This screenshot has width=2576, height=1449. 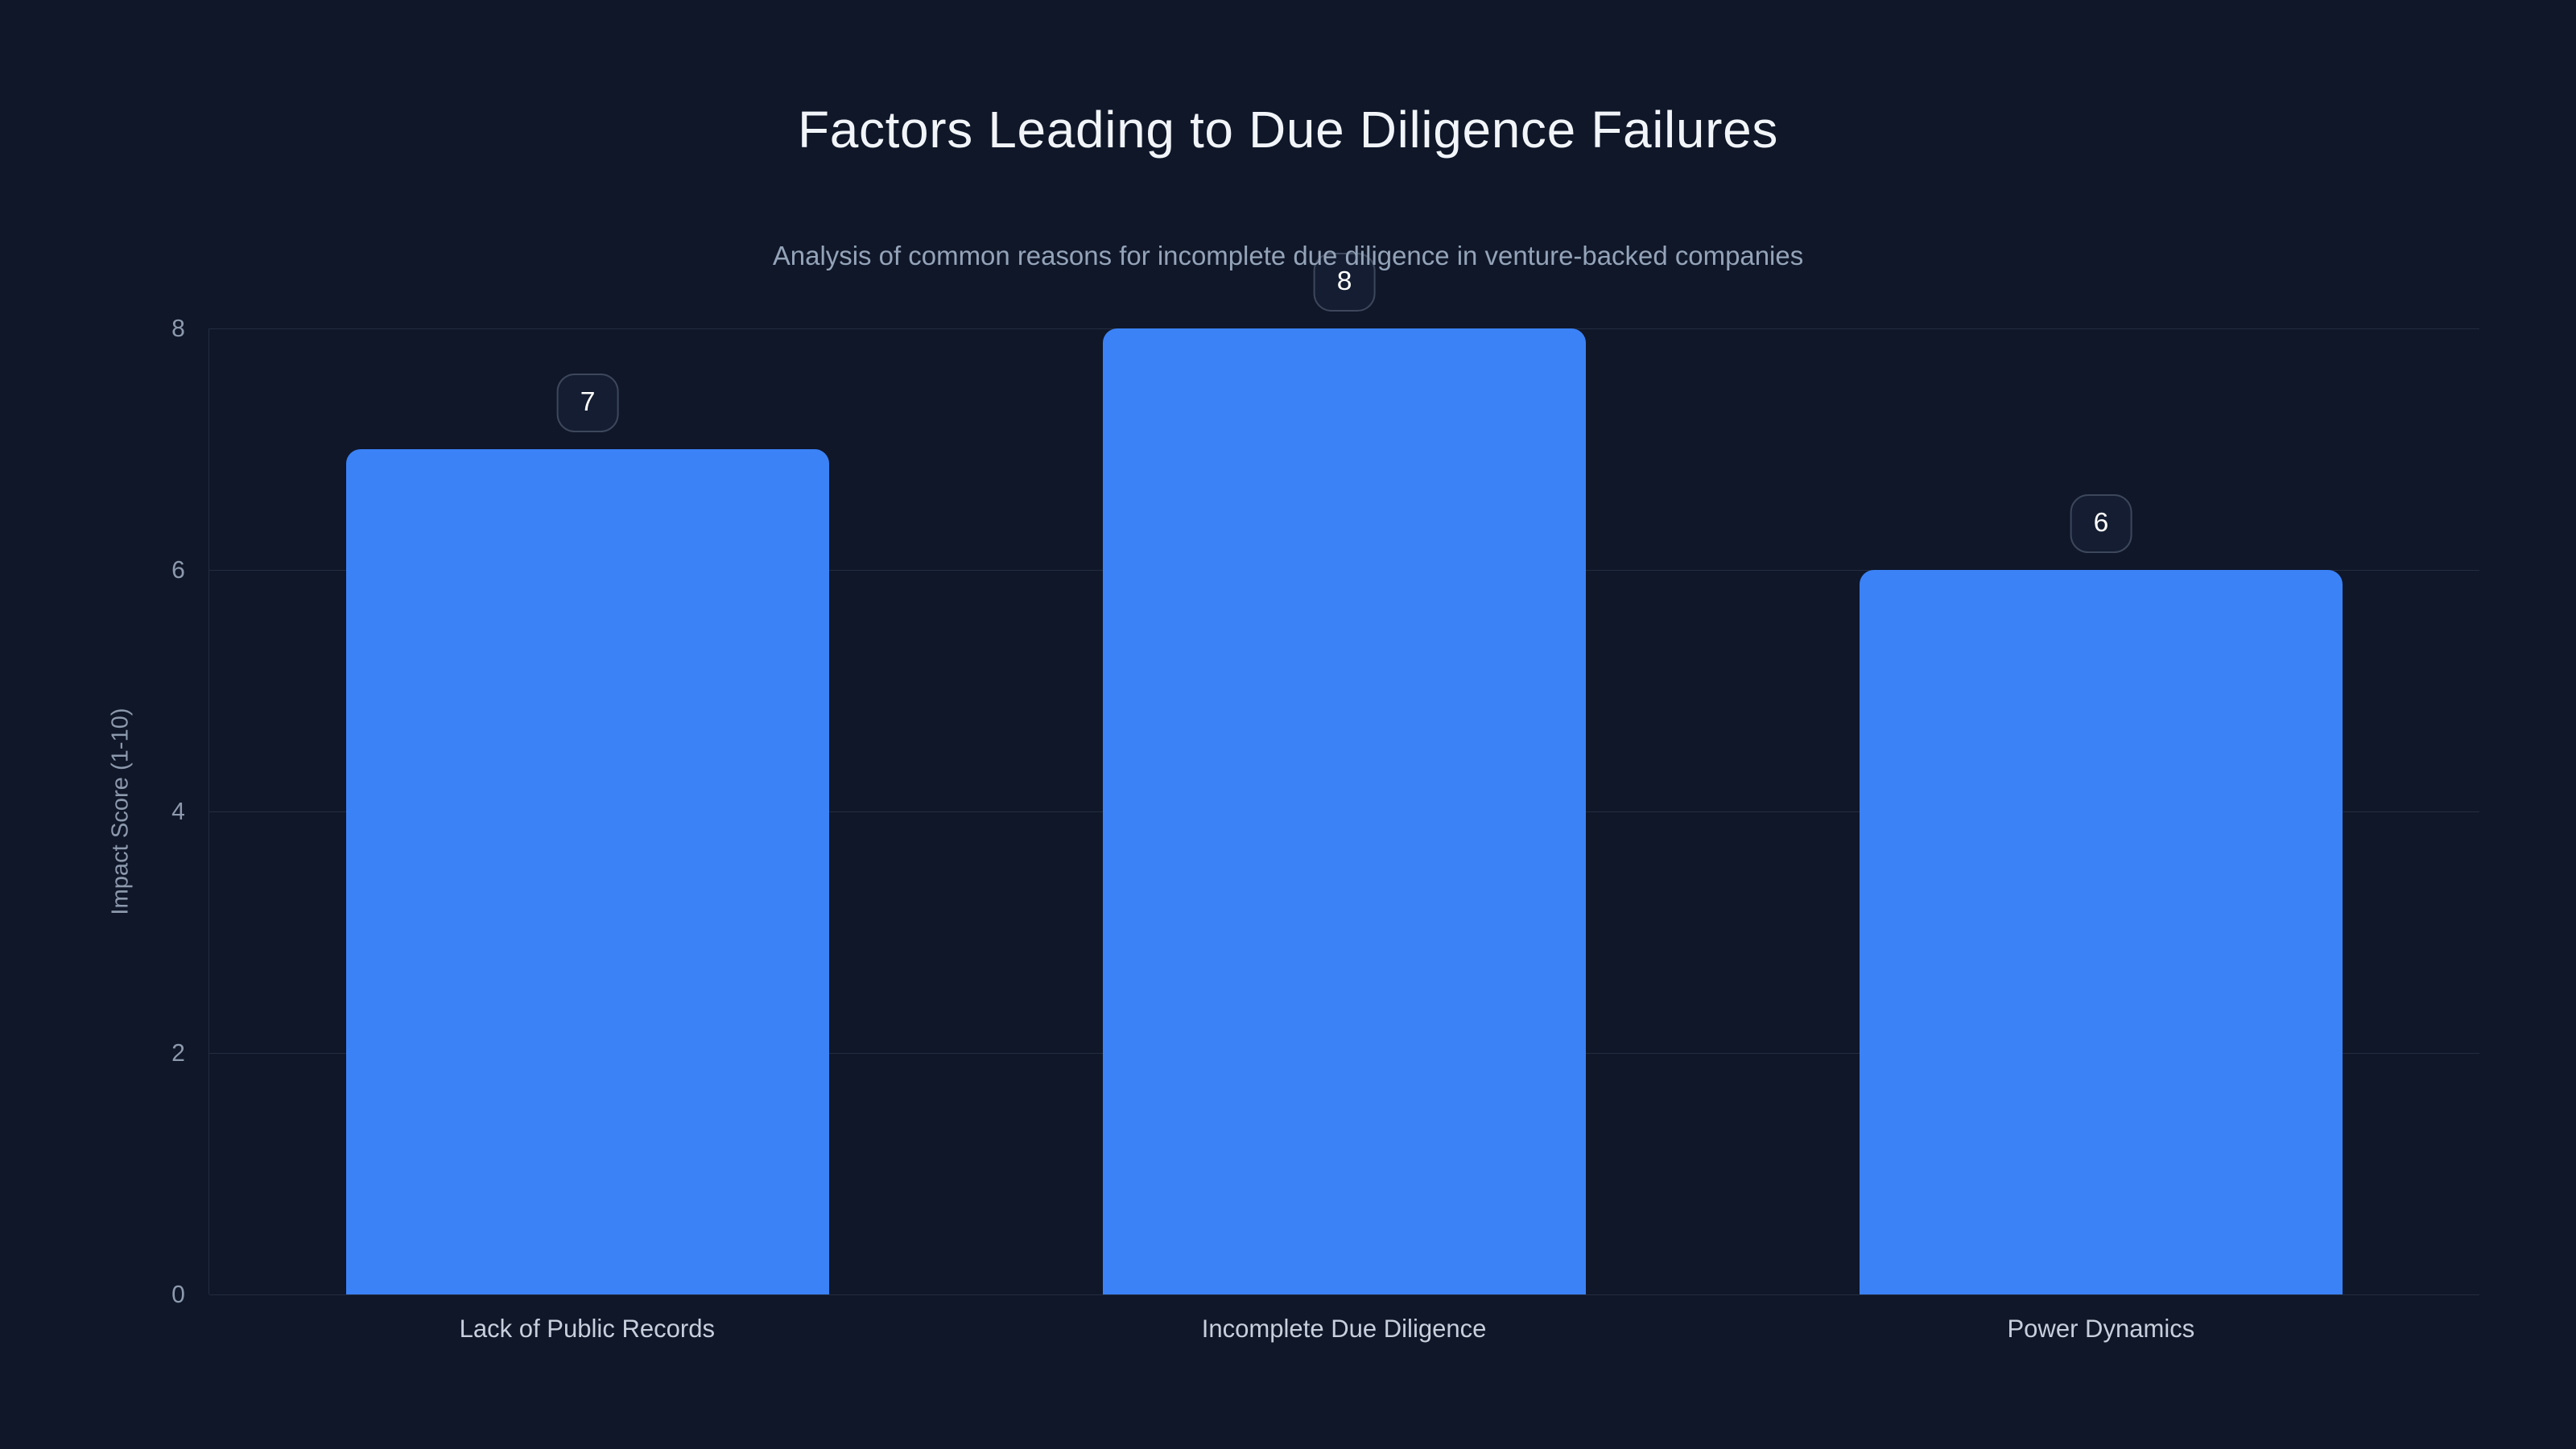 What do you see at coordinates (2101, 1328) in the screenshot?
I see `x-category-label: Power Dynamics` at bounding box center [2101, 1328].